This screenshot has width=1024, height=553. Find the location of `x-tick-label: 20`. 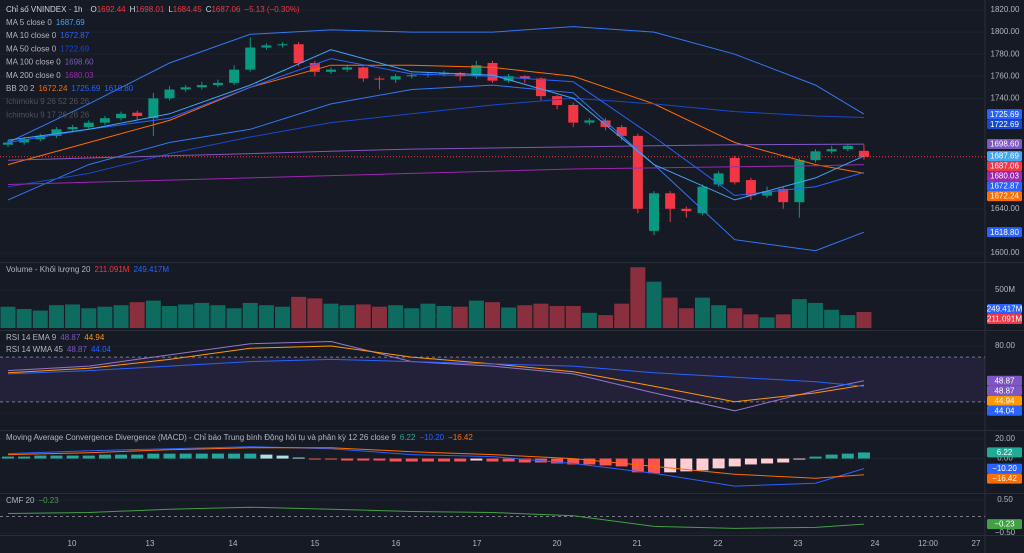

x-tick-label: 20 is located at coordinates (557, 543).